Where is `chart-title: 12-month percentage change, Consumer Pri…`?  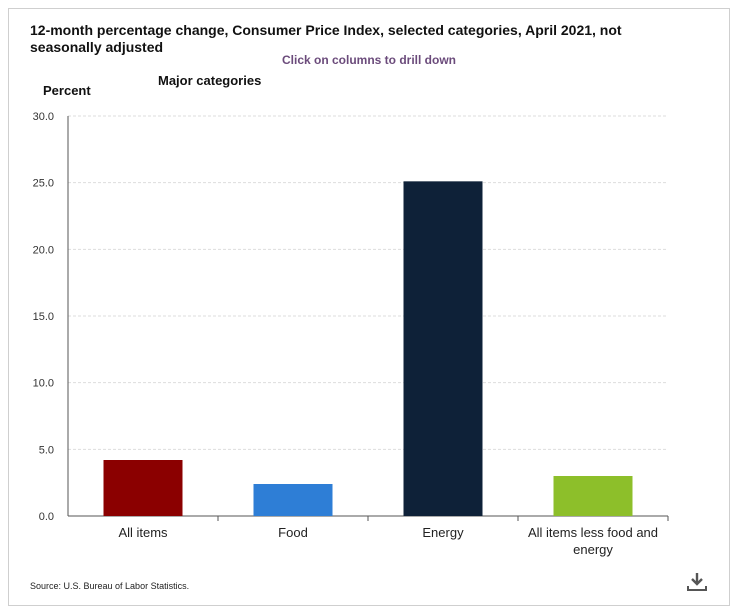
chart-title: 12-month percentage change, Consumer Pri… is located at coordinates (326, 38).